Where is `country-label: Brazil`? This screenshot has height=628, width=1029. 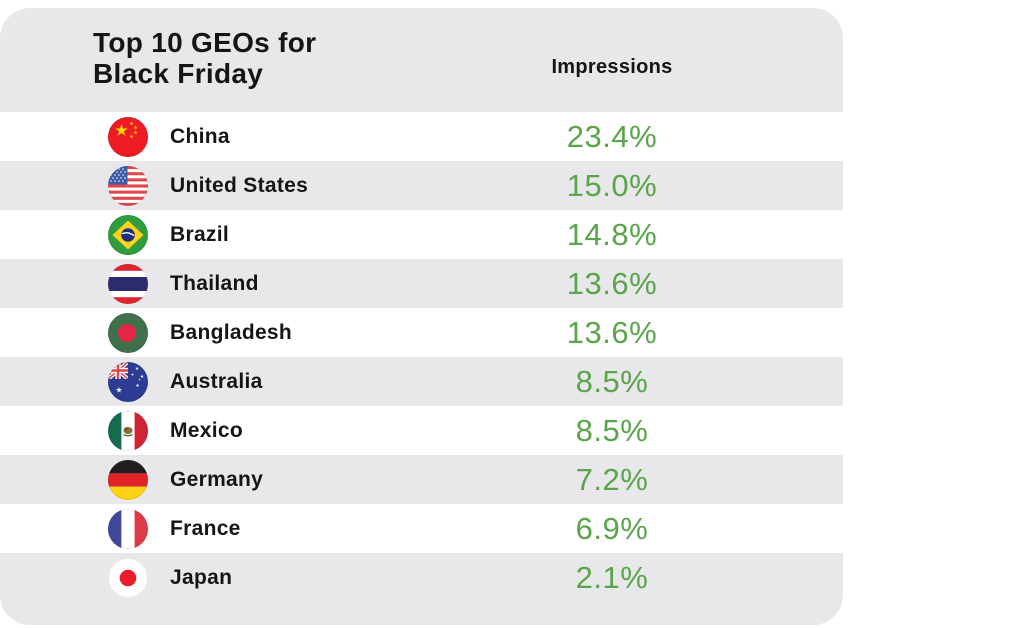
country-label: Brazil is located at coordinates (199, 234).